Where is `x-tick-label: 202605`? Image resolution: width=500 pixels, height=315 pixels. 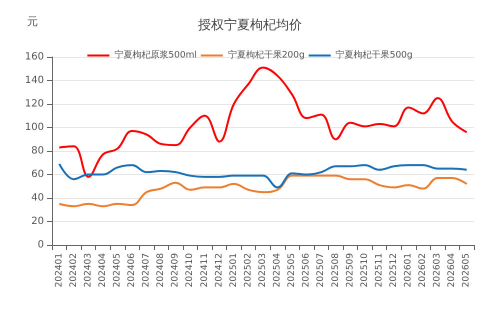 x-tick-label: 202605 is located at coordinates (467, 270).